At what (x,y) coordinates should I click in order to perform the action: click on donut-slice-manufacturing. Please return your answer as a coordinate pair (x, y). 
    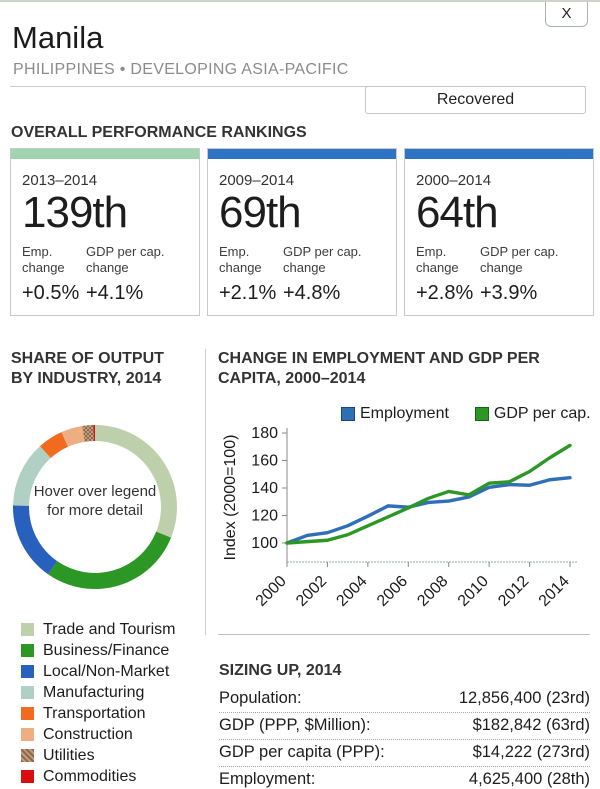
    Looking at the image, I should click on (32, 476).